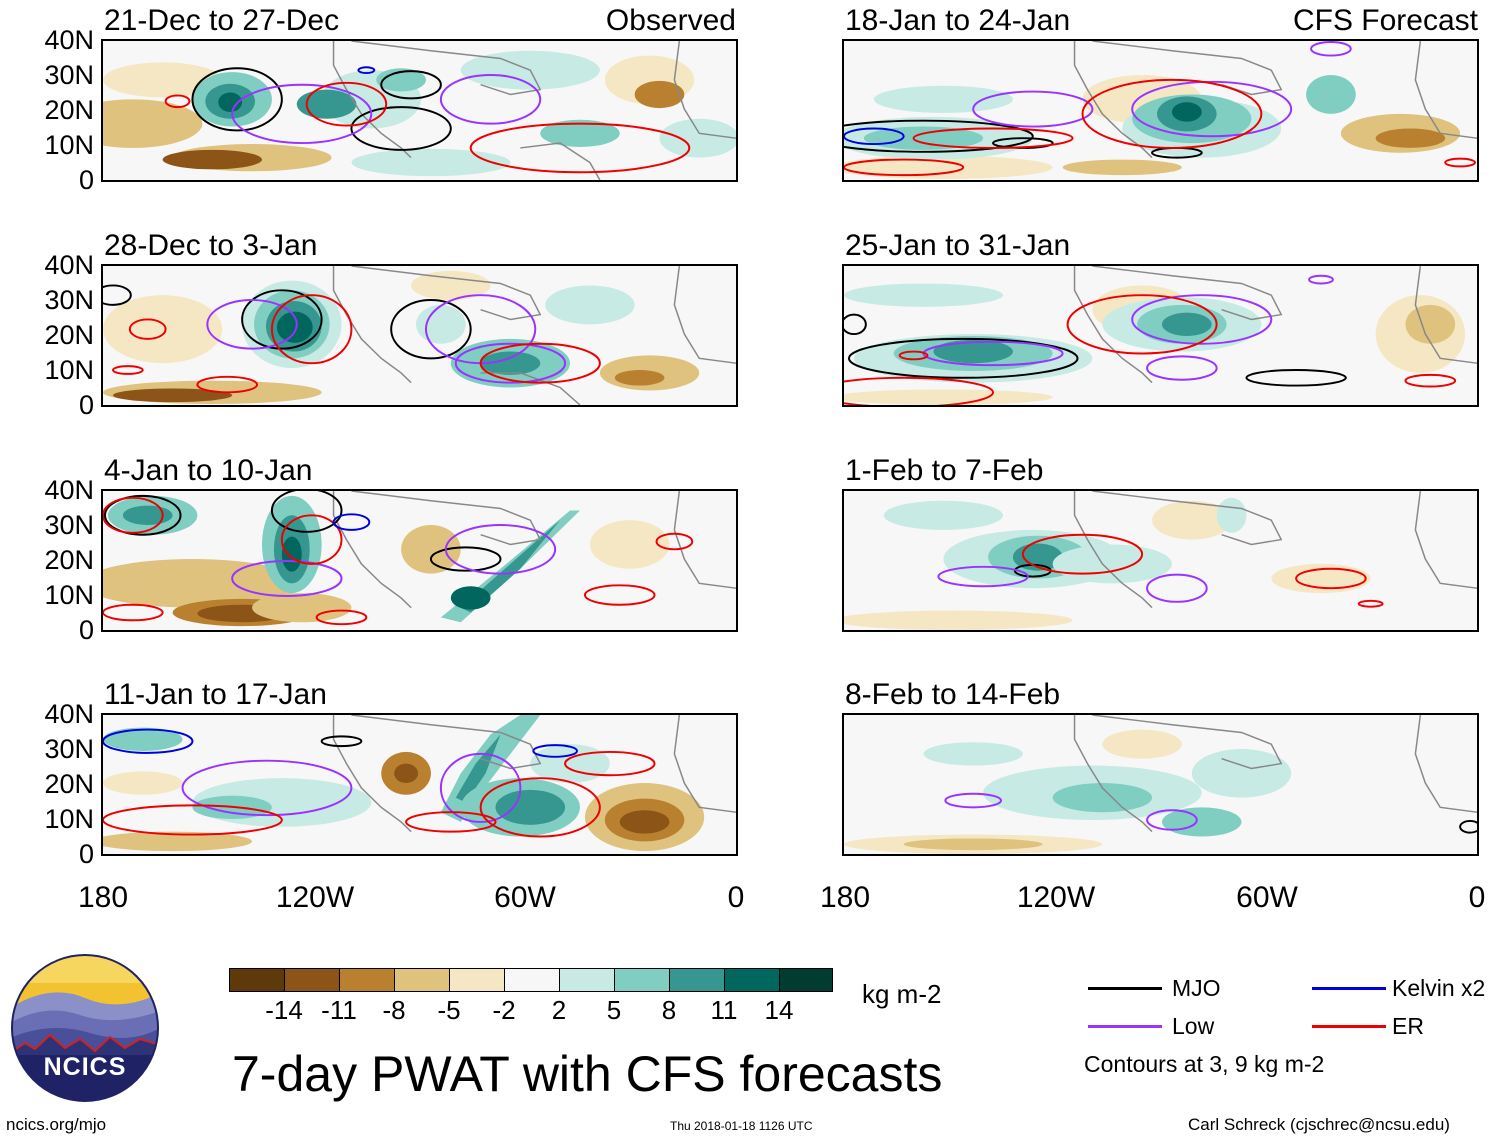  Describe the element at coordinates (614, 1010) in the screenshot. I see `colorbar-tick-label: 5` at that location.